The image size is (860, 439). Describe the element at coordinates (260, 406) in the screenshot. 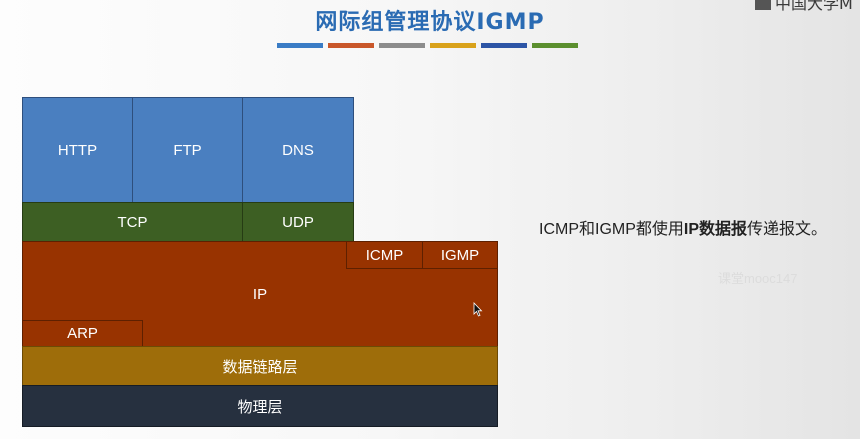

I see `physical-layer-block: 物理层` at that location.